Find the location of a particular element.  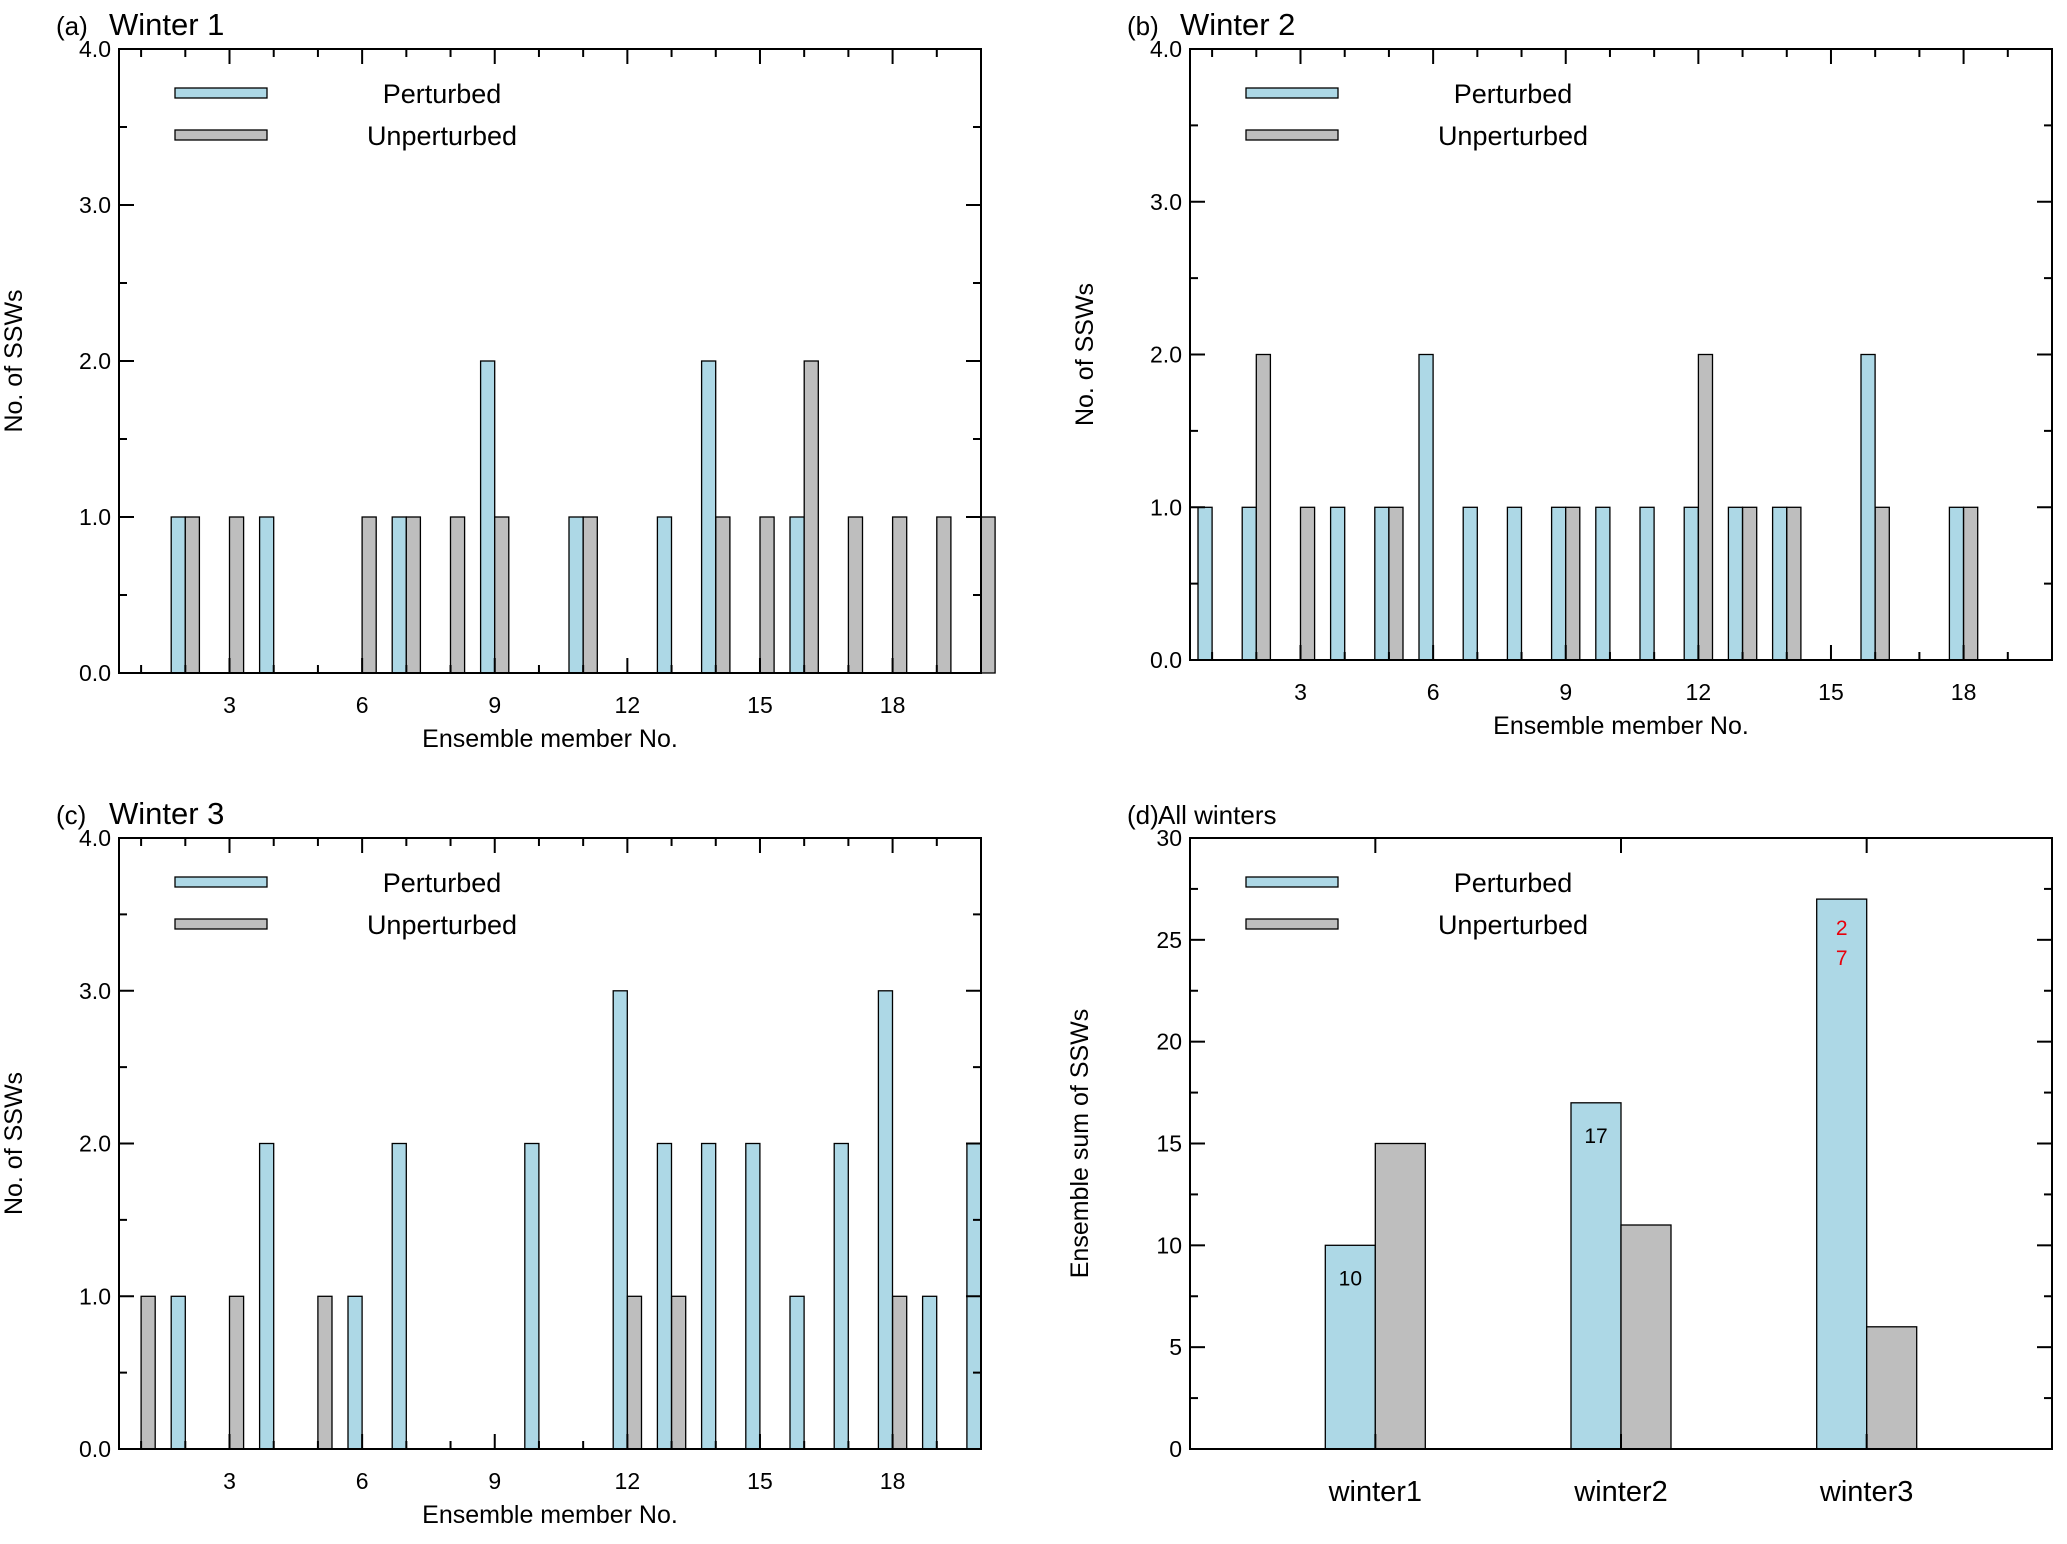

panel-title: Winter 2 is located at coordinates (1237, 24).